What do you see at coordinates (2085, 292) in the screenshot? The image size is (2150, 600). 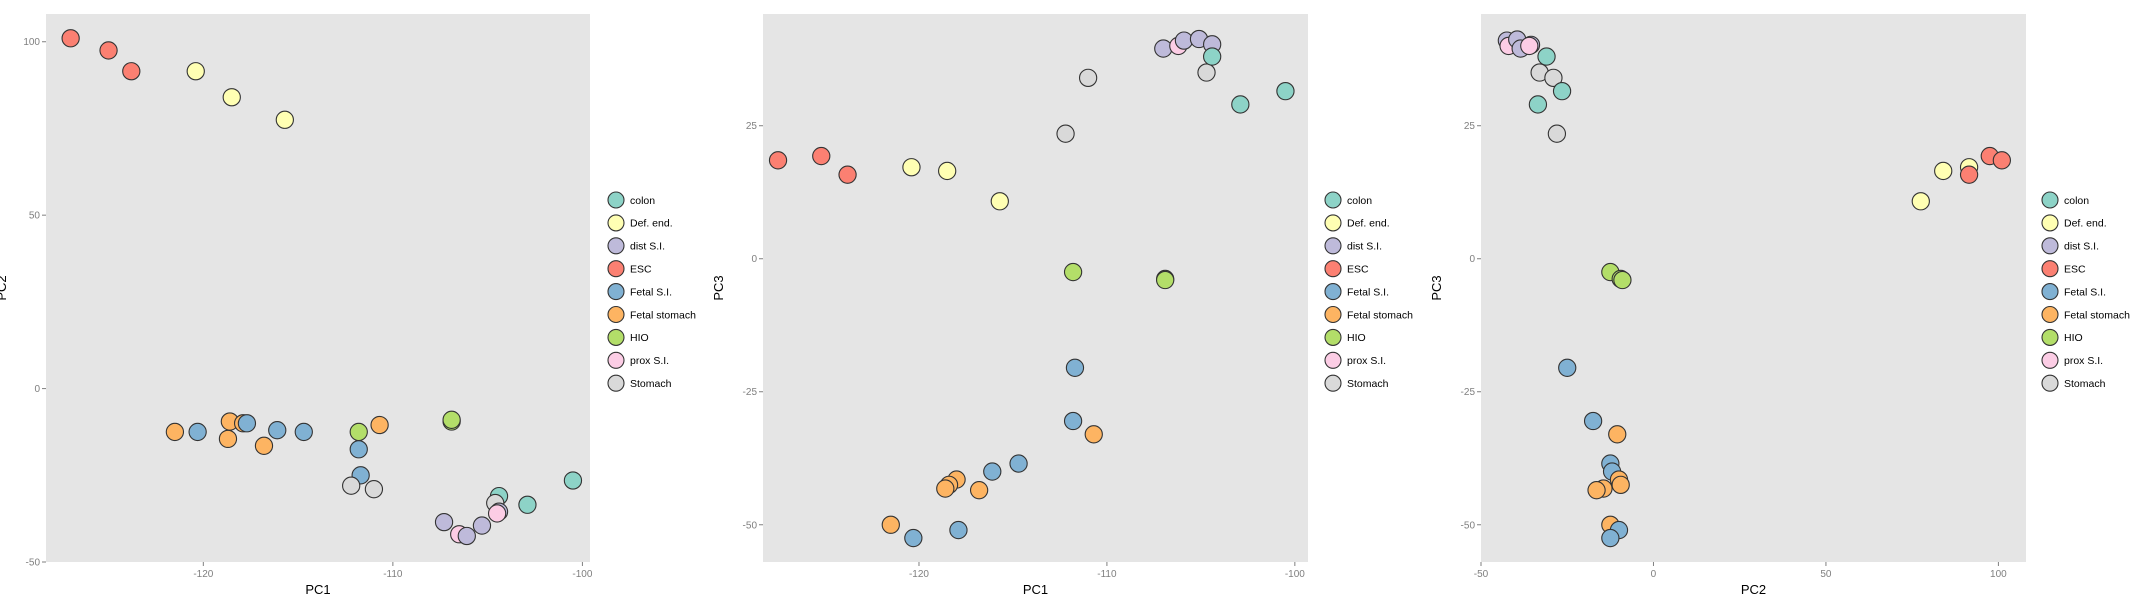 I see `legend-label: Fetal S.I.` at bounding box center [2085, 292].